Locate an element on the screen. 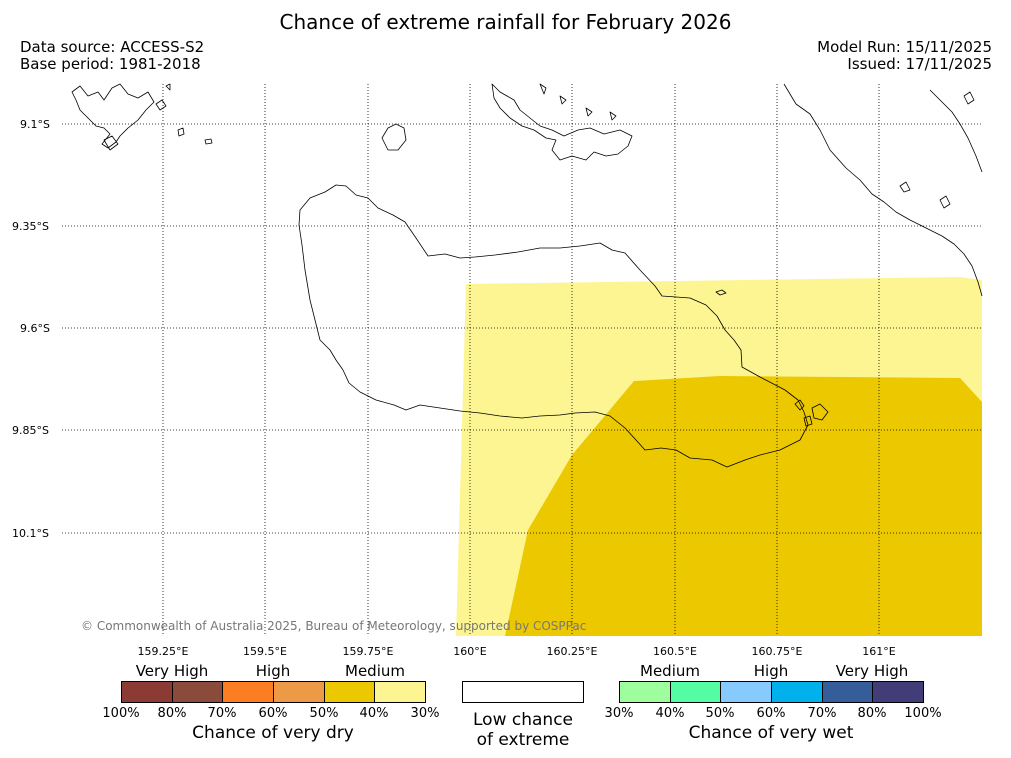  dry-colorbar is located at coordinates (273, 692).